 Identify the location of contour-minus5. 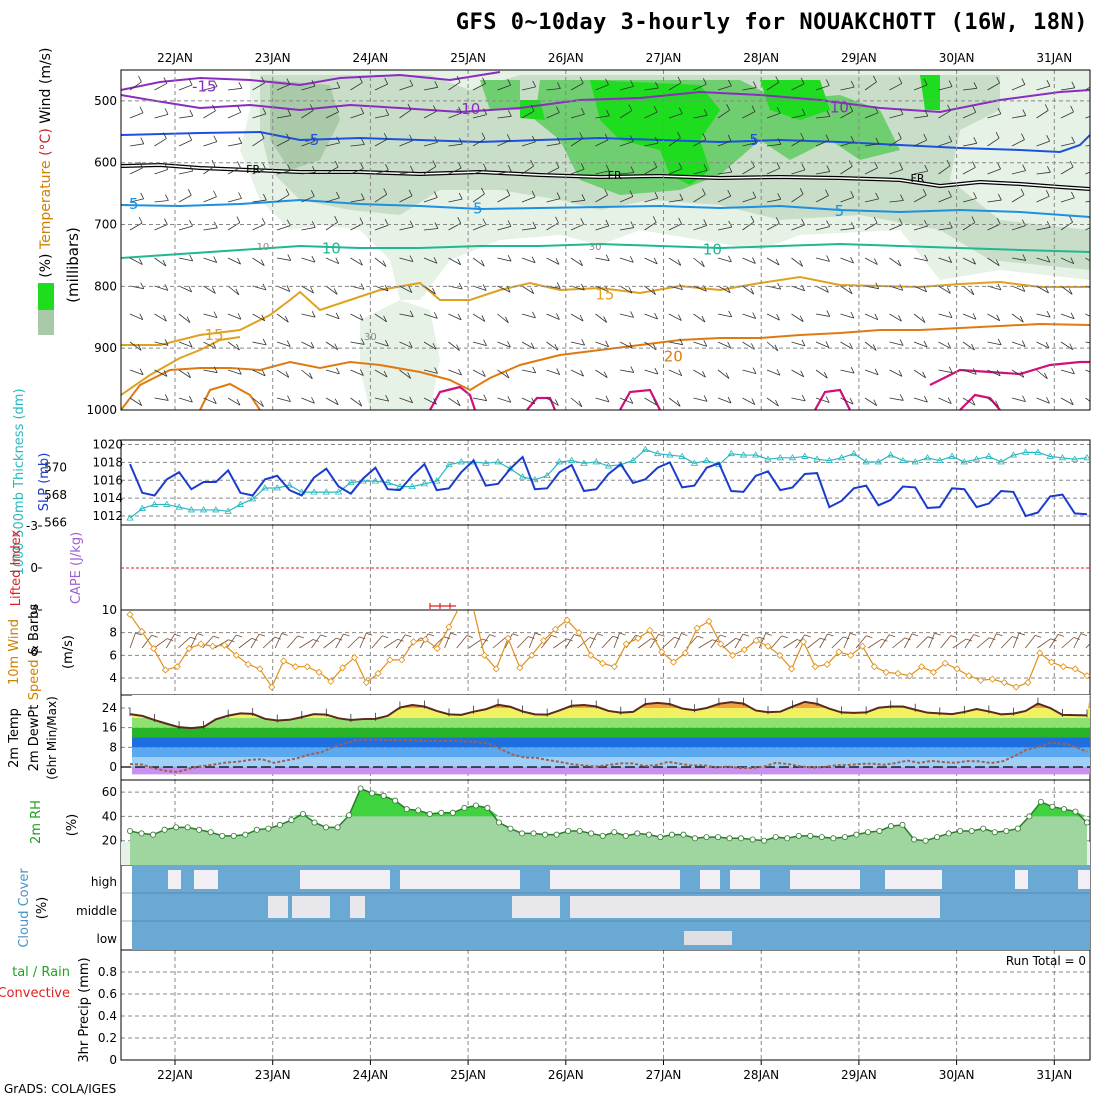
(605, 142).